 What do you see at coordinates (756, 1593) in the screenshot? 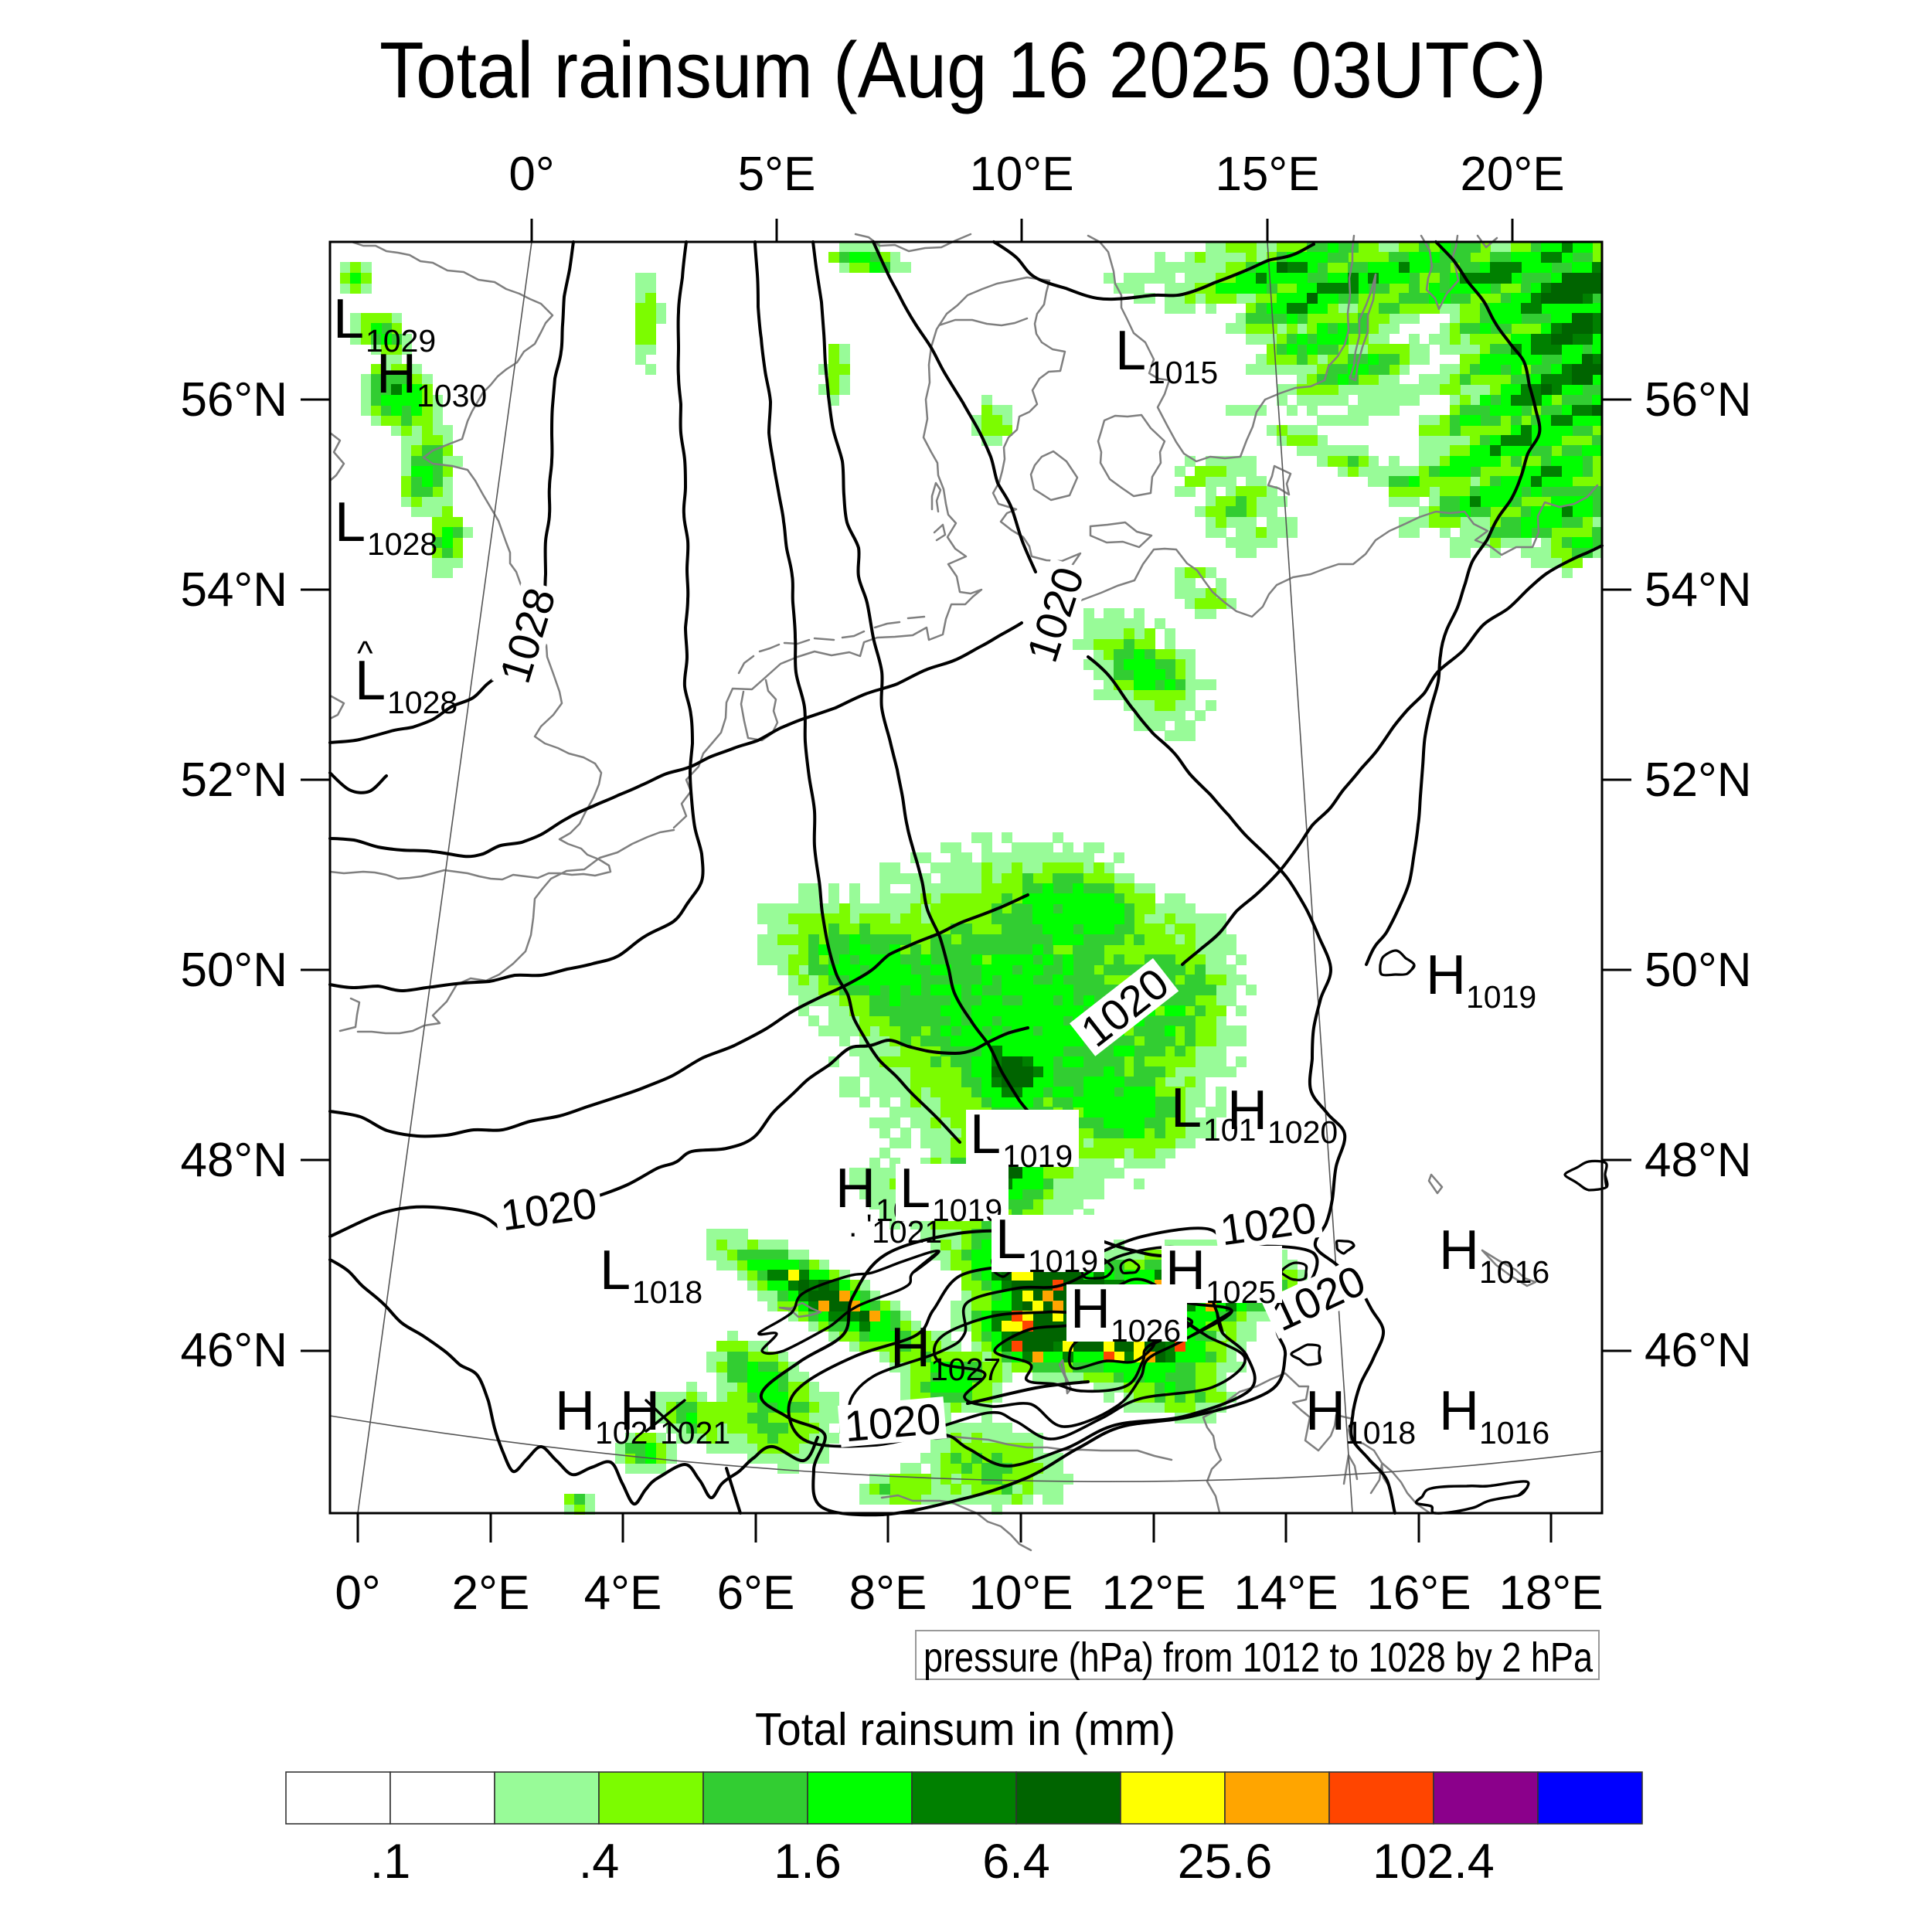
I see `svg-text: 6°E` at bounding box center [756, 1593].